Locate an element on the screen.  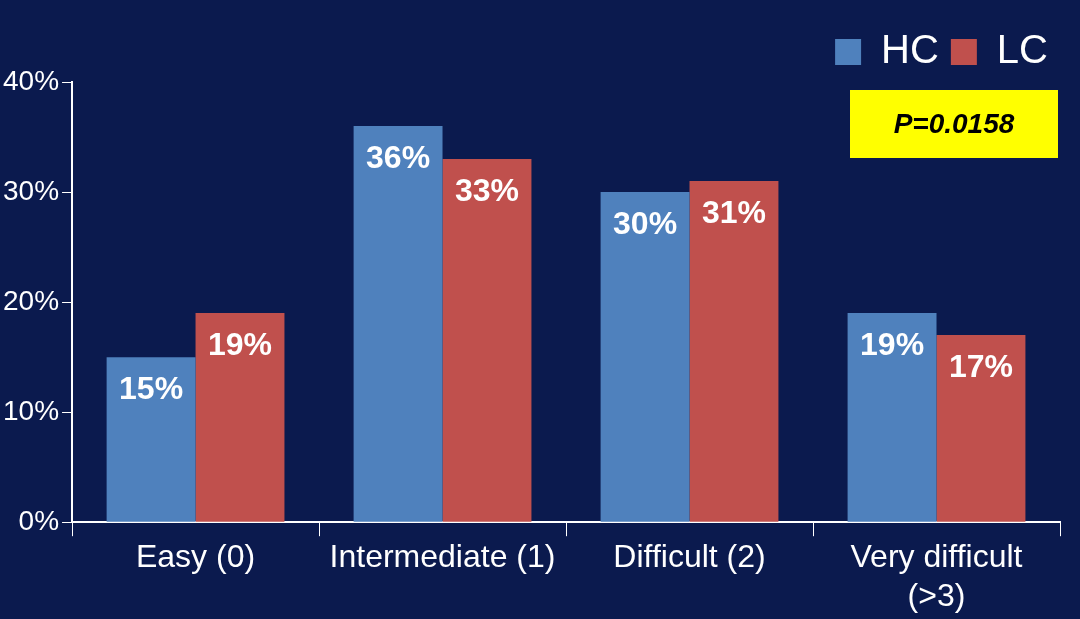
x-tick-label: Very difficult (>3) is located at coordinates (936, 575).